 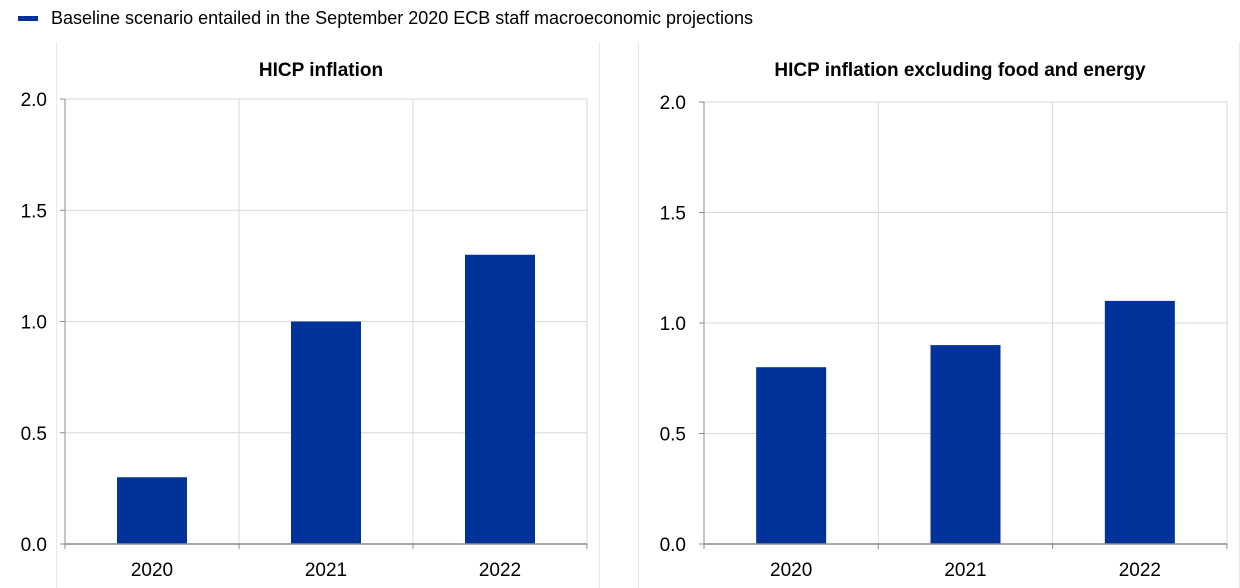 I want to click on panel-divider-left, so click(x=56, y=315).